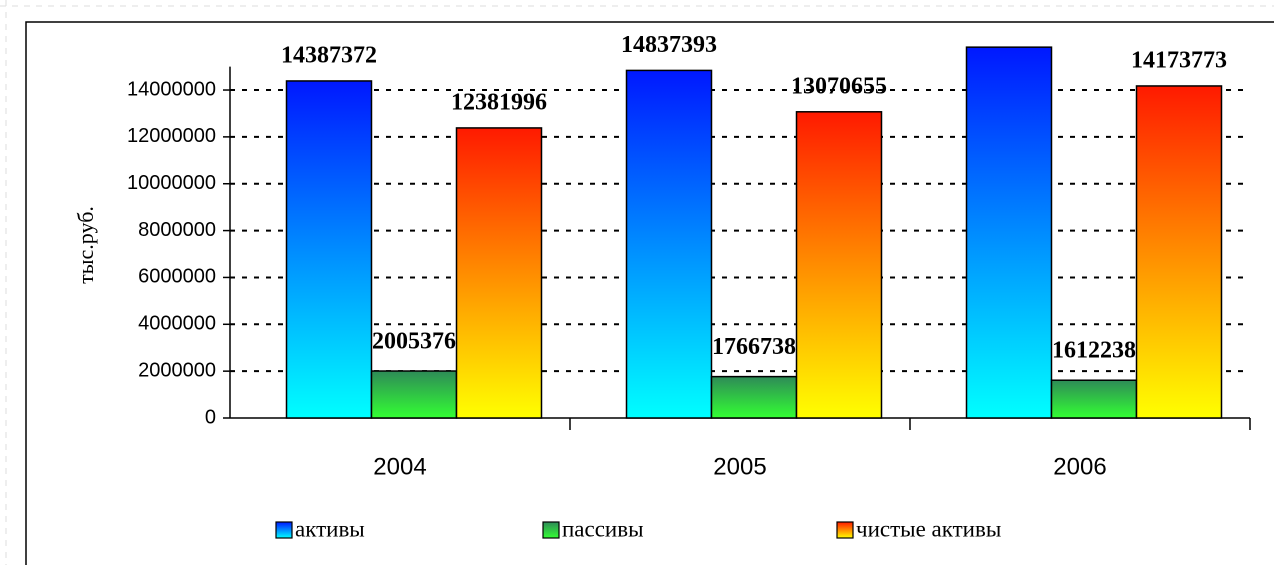 Image resolution: width=1274 pixels, height=565 pixels. What do you see at coordinates (754, 347) in the screenshot?
I see `data-label: 1766738` at bounding box center [754, 347].